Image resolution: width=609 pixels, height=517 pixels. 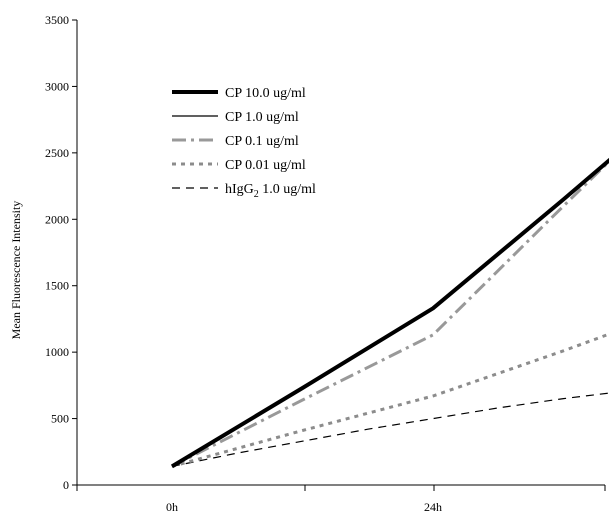 I want to click on y-tick-label: 2500, so click(x=57, y=153).